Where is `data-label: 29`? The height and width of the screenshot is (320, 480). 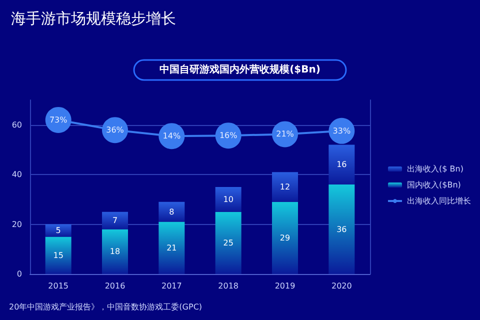
data-label: 29 is located at coordinates (285, 237).